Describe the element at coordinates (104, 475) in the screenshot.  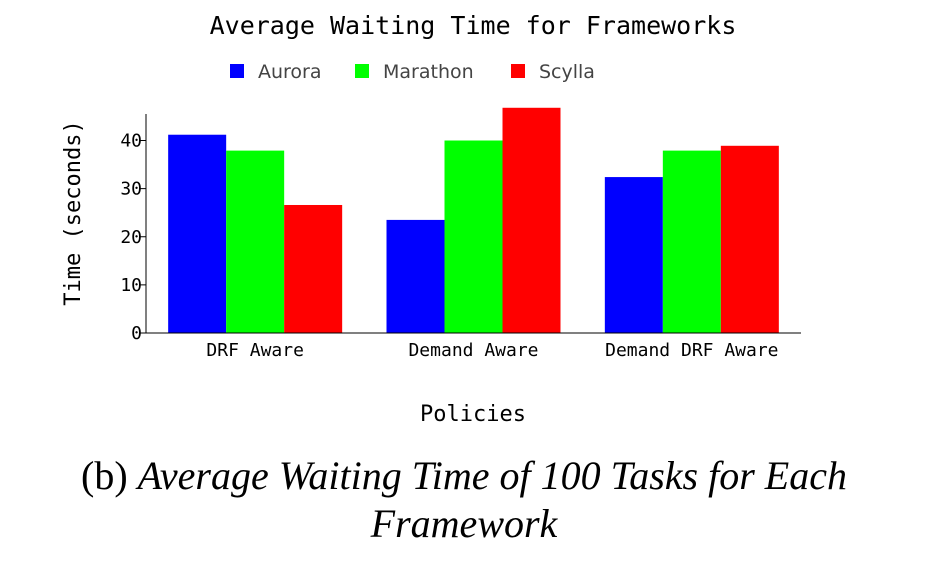
I see `caption-label: (b)` at that location.